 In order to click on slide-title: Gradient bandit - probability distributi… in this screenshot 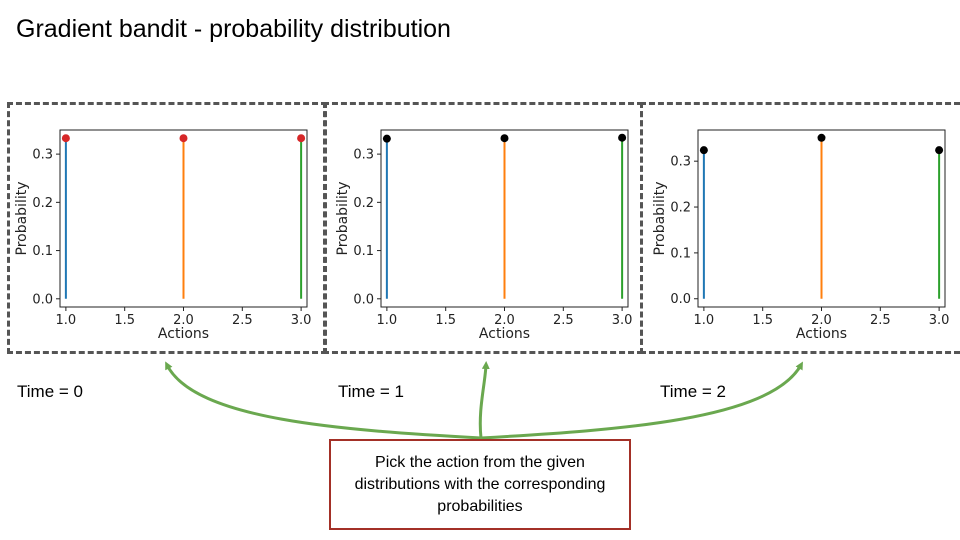, I will do `click(233, 29)`.